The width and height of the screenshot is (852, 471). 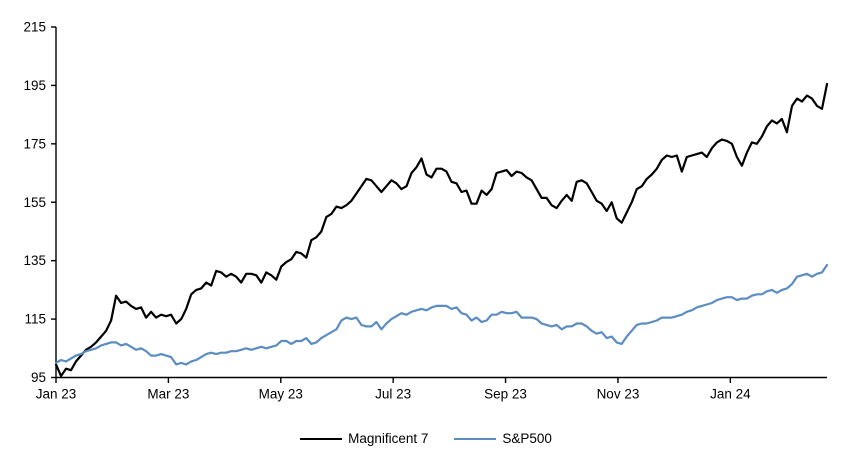 I want to click on legend-label-sp500: S&P500, so click(x=527, y=438).